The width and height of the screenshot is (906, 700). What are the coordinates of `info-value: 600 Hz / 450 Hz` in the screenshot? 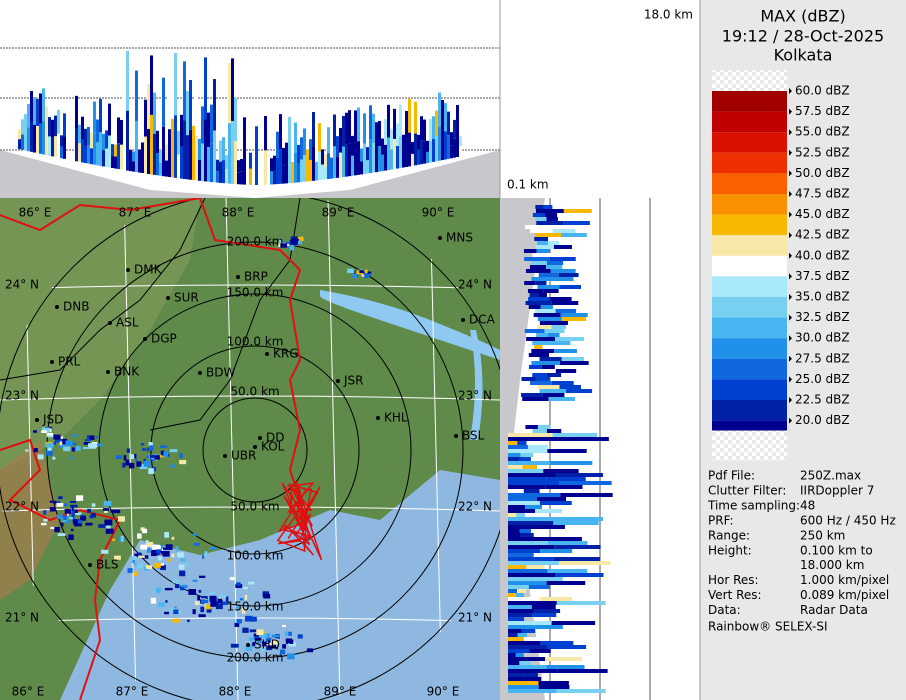 It's located at (848, 521).